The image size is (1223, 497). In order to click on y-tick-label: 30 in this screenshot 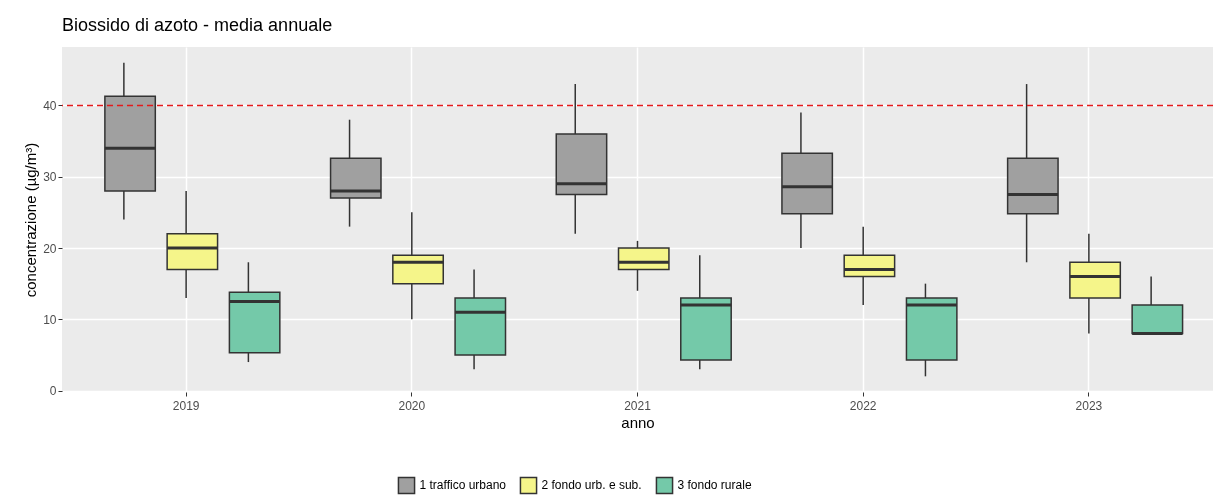, I will do `click(50, 177)`.